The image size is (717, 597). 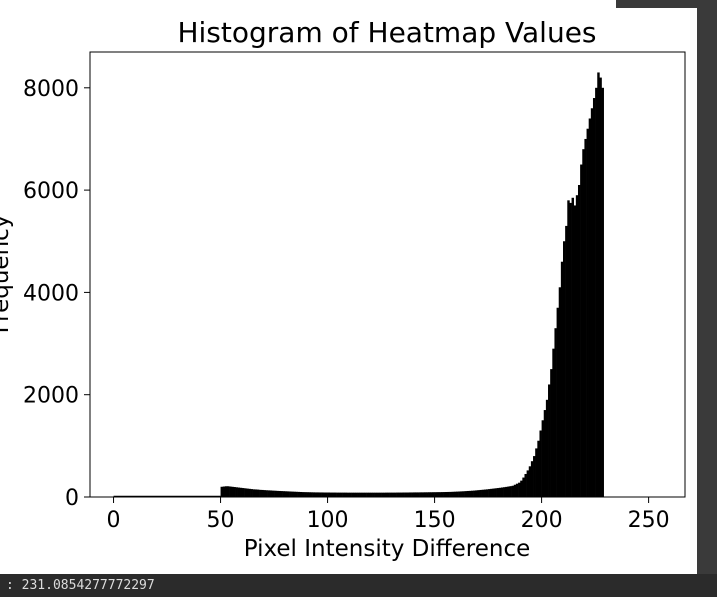 I want to click on x-tick-label: 200, so click(x=542, y=520).